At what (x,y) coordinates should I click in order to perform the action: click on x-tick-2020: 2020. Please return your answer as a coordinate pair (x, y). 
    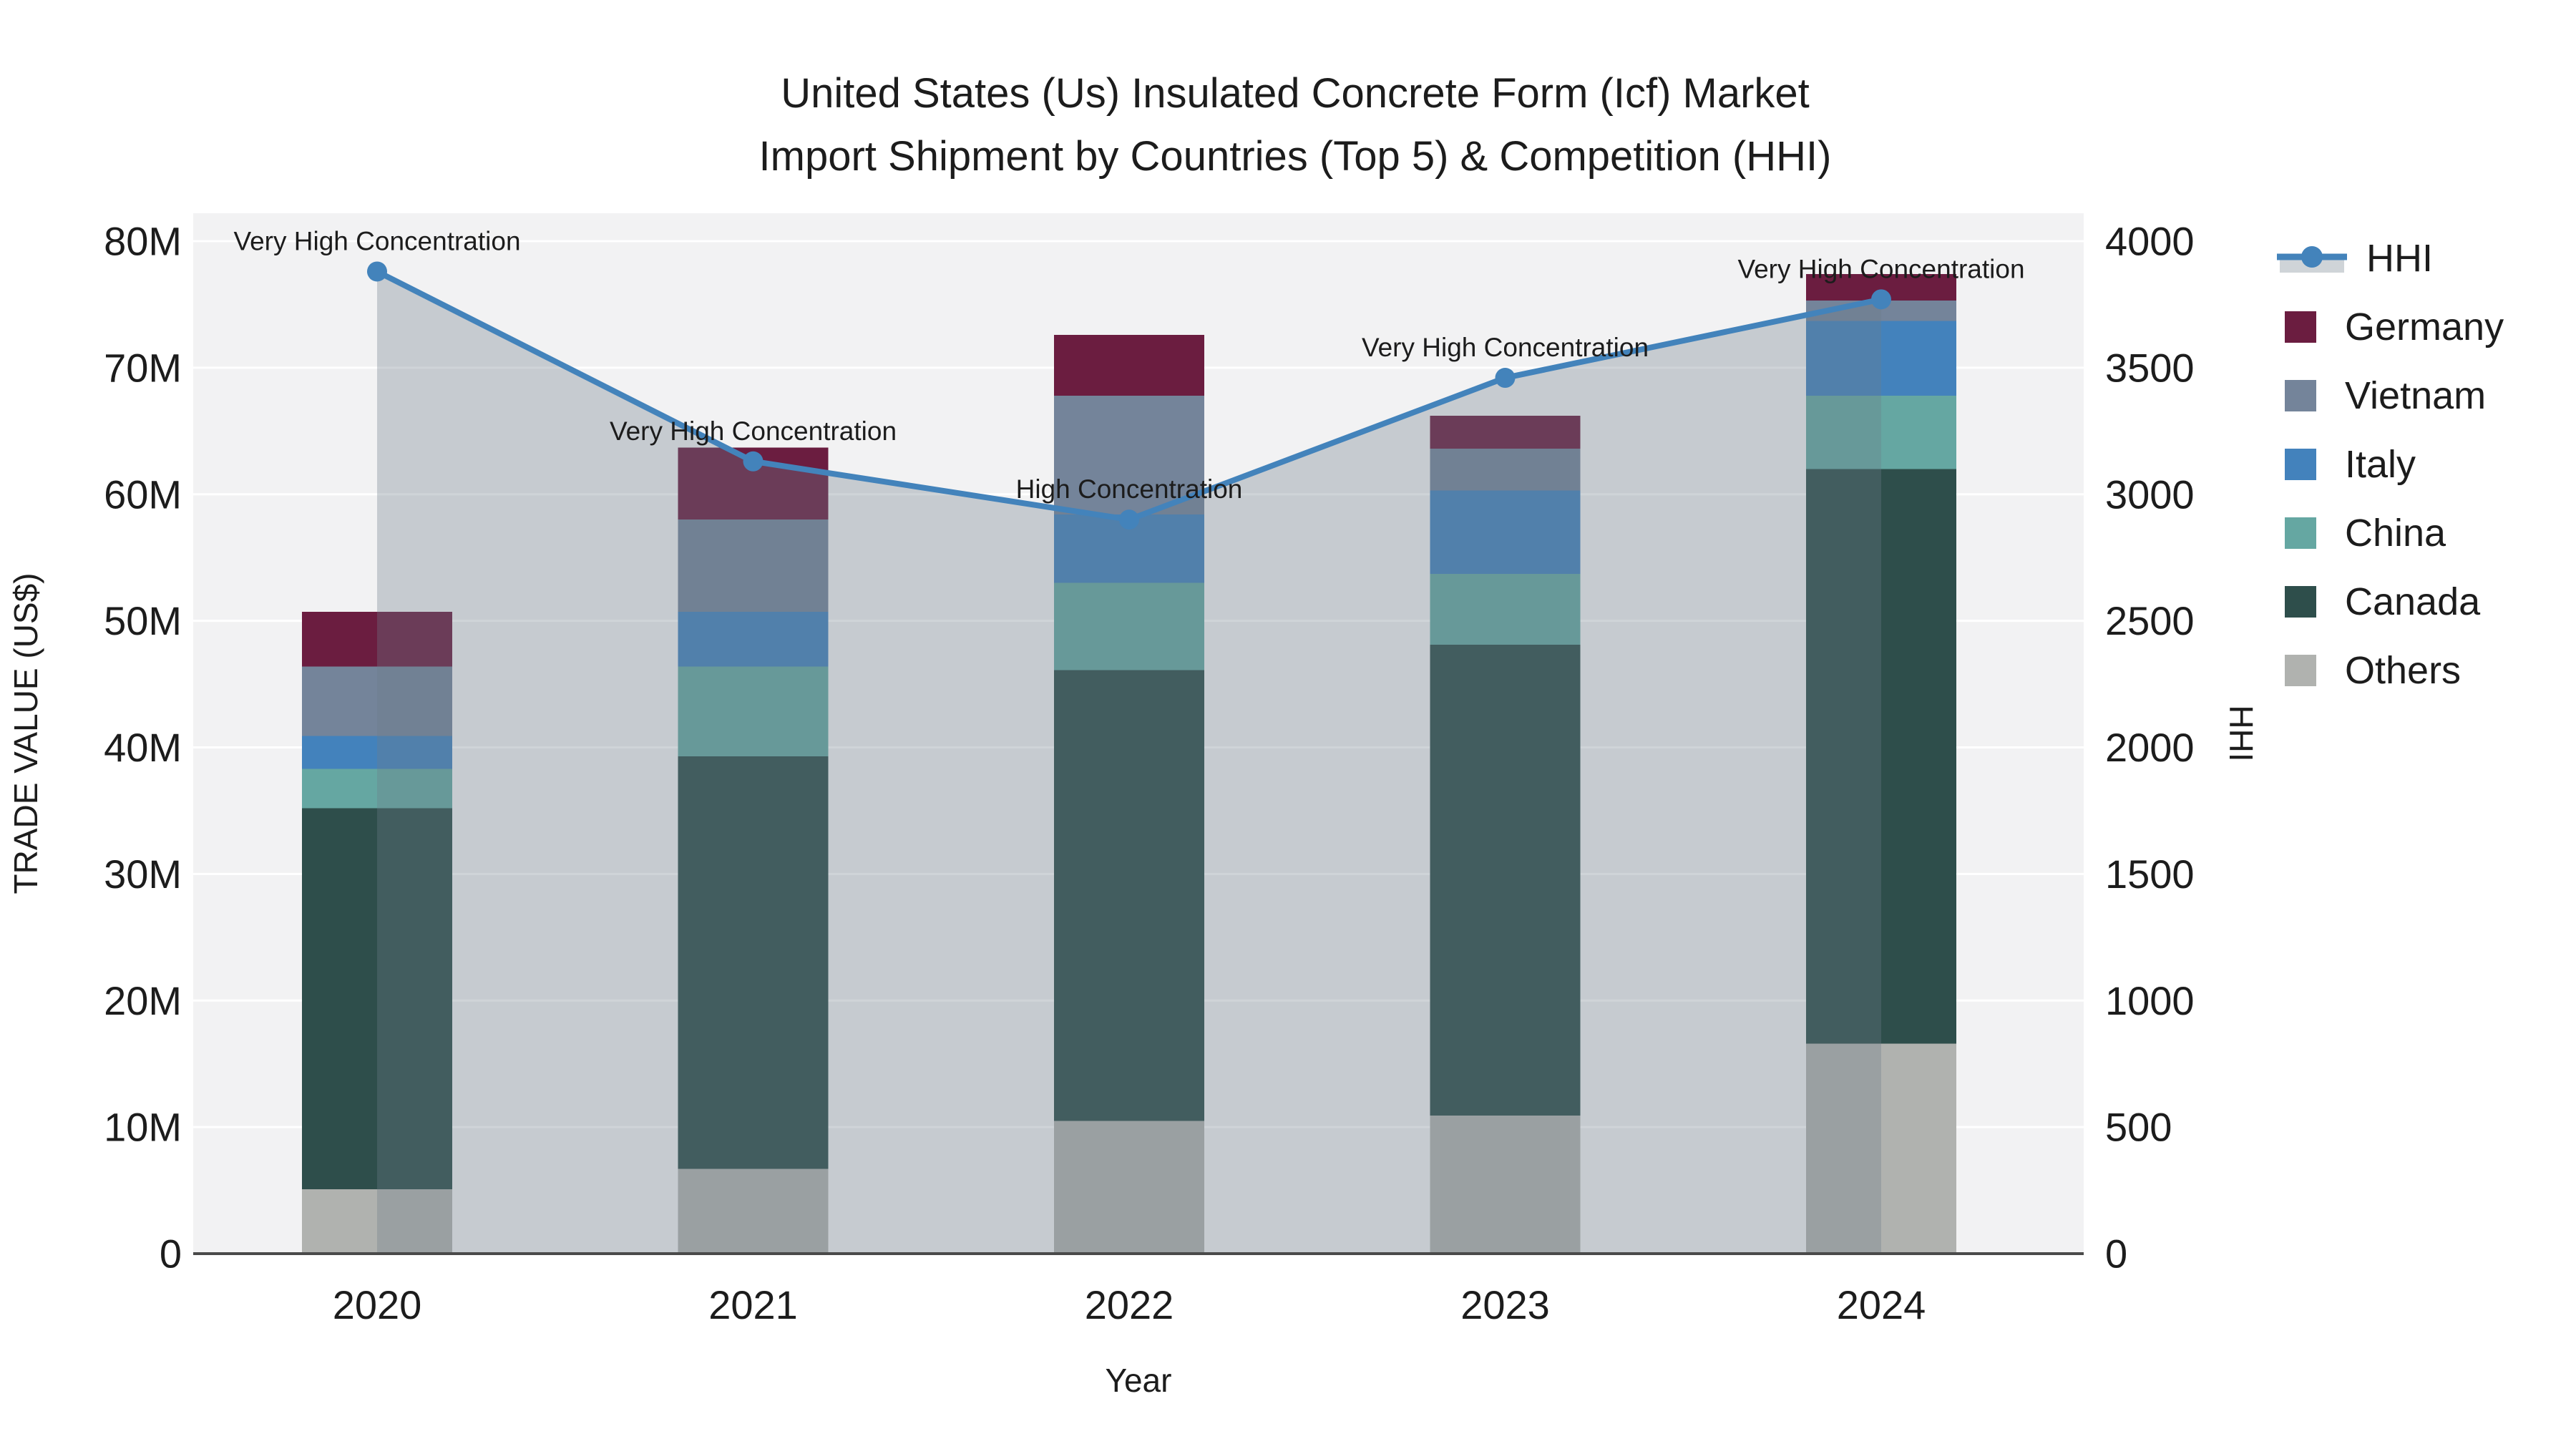
    Looking at the image, I should click on (377, 1304).